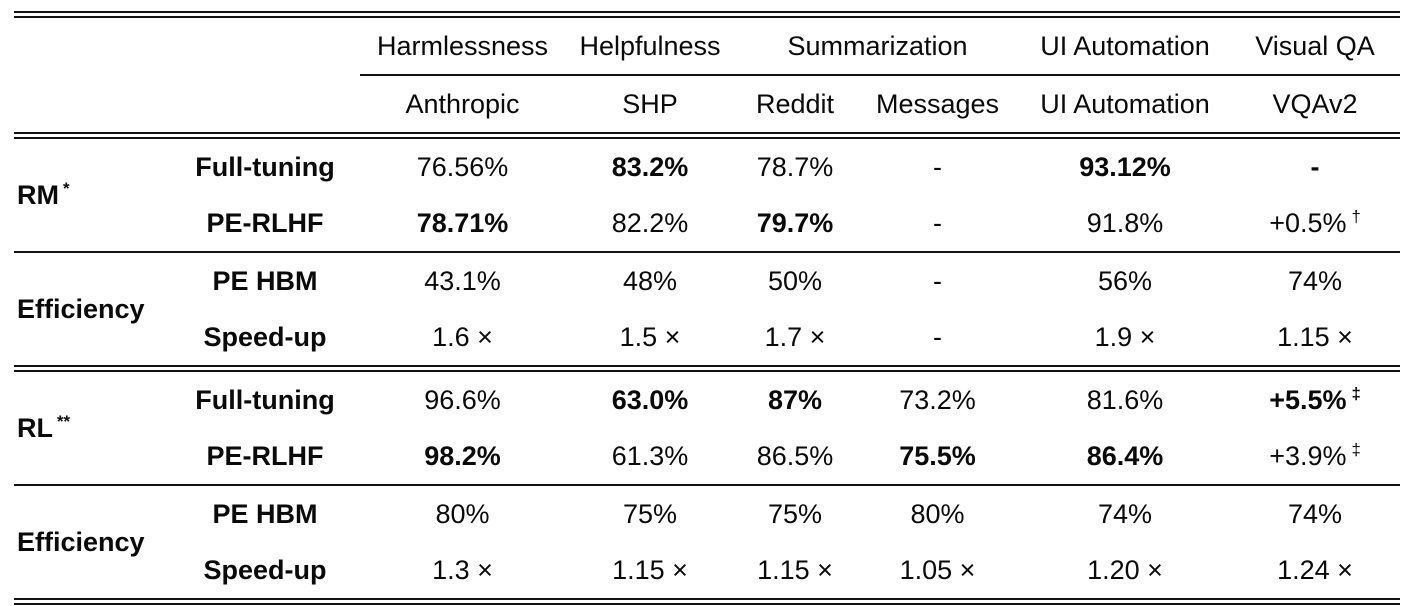  I want to click on cell-rm-pe-shp: 82.2%, so click(650, 222).